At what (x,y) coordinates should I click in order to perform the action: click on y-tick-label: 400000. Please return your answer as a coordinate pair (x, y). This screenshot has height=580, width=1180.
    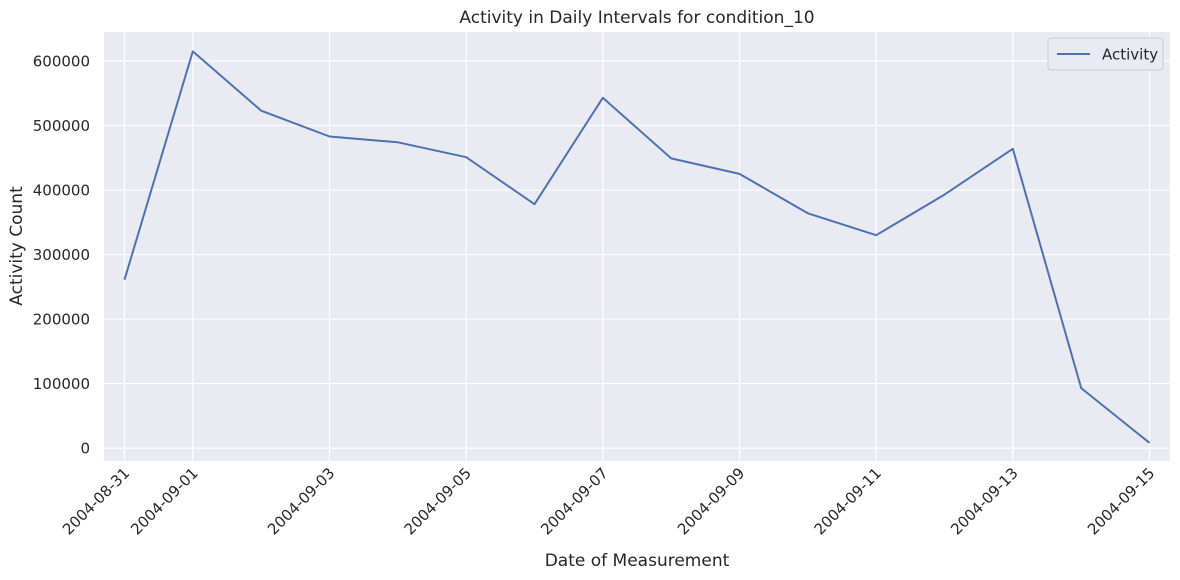
    Looking at the image, I should click on (61, 191).